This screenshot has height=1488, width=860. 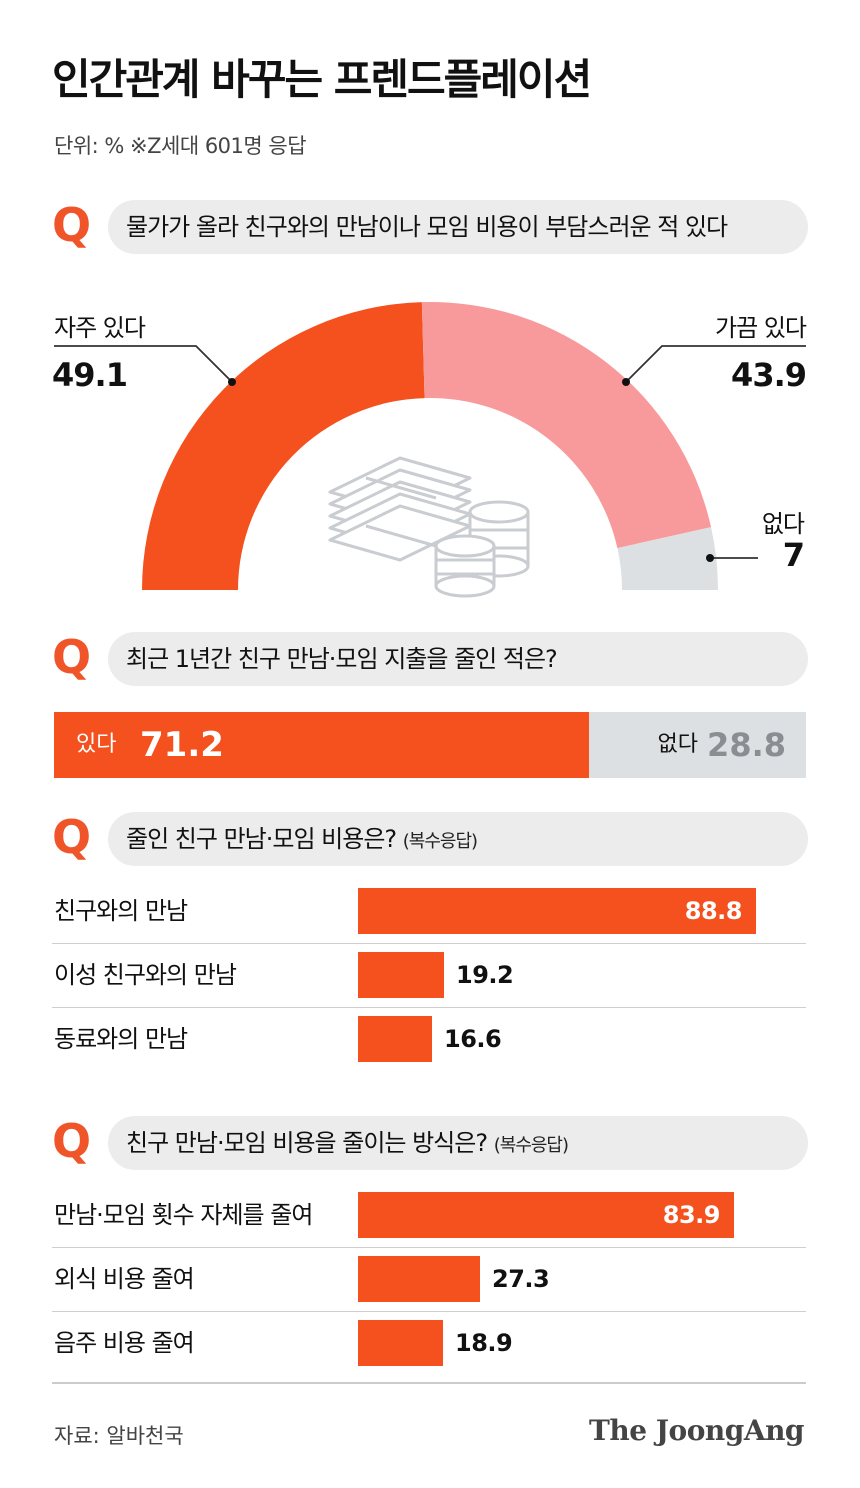 I want to click on split-yes-label: 있다, so click(x=96, y=744).